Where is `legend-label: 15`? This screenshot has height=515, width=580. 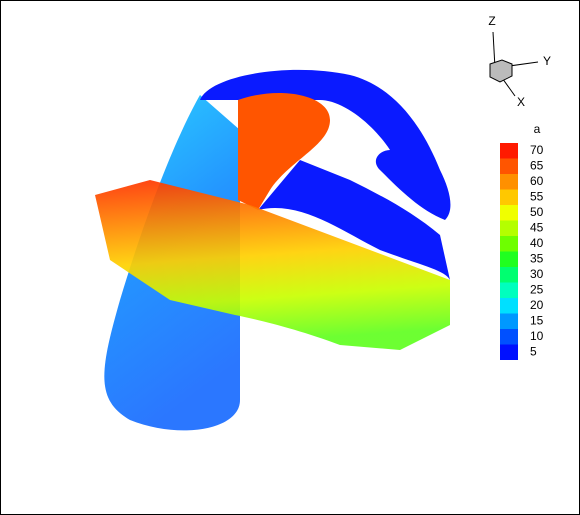
legend-label: 15 is located at coordinates (537, 320).